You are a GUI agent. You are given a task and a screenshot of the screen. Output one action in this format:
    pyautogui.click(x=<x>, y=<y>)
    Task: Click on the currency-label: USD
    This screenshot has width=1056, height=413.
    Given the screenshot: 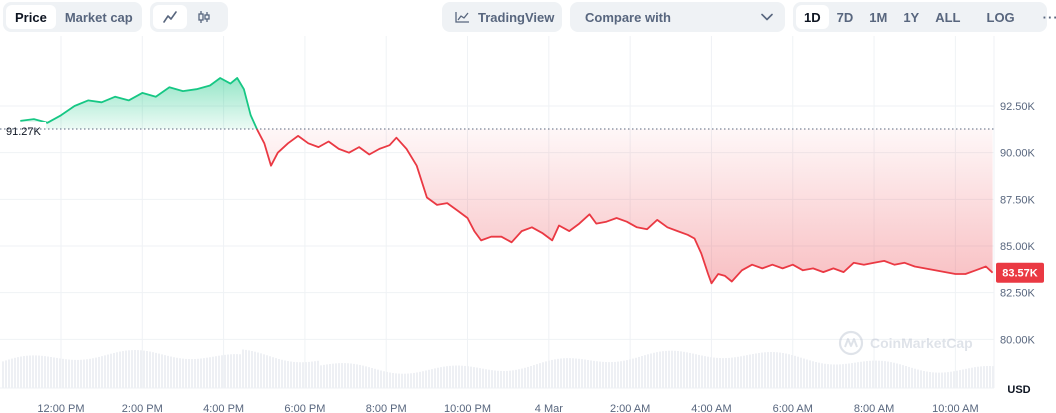 What is the action you would take?
    pyautogui.click(x=1018, y=390)
    